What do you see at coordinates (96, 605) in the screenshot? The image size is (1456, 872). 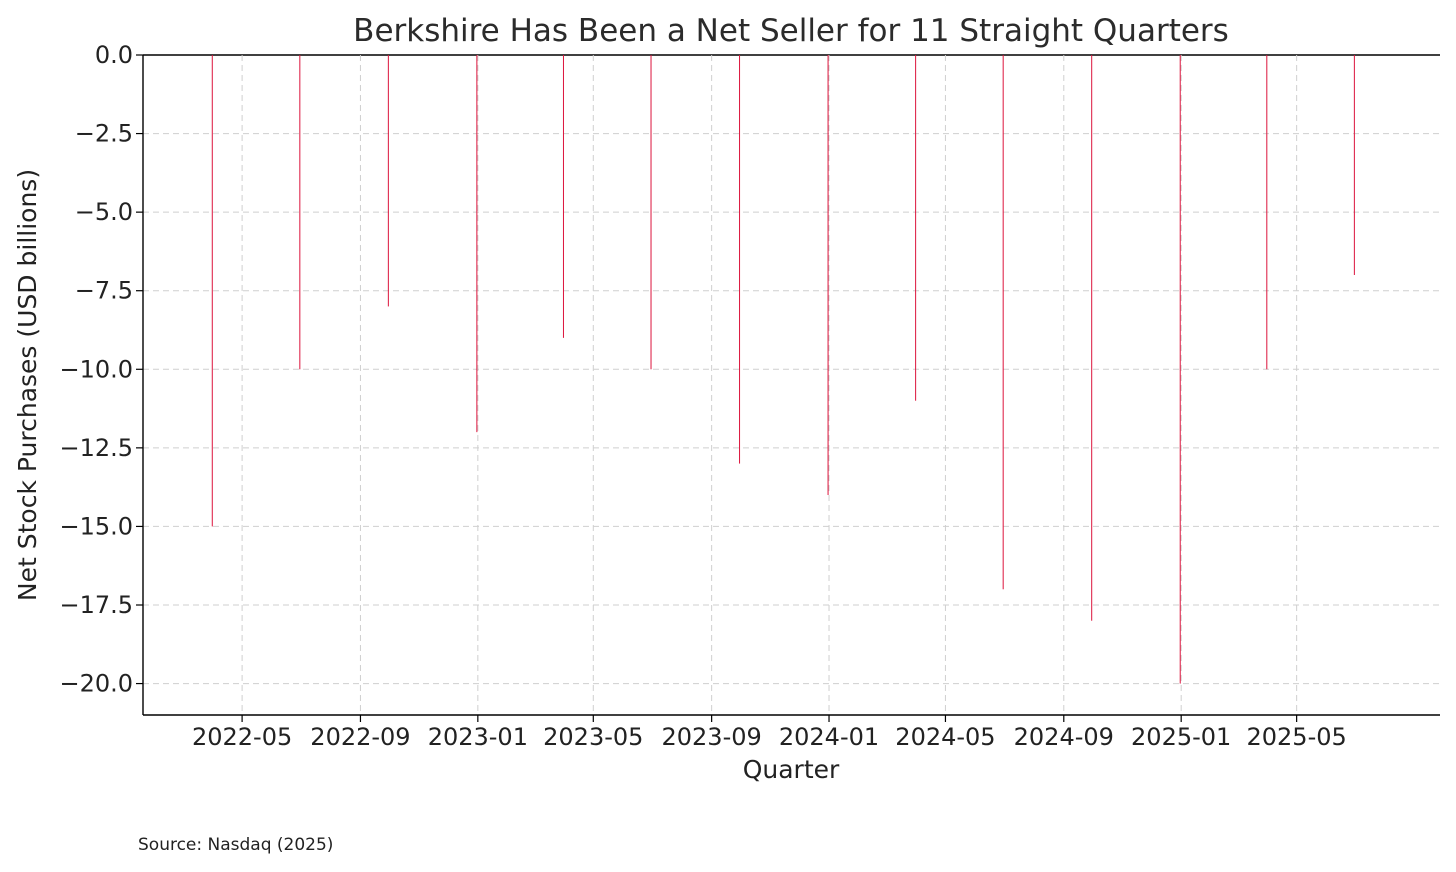 I see `y-tick-label: −17.5` at bounding box center [96, 605].